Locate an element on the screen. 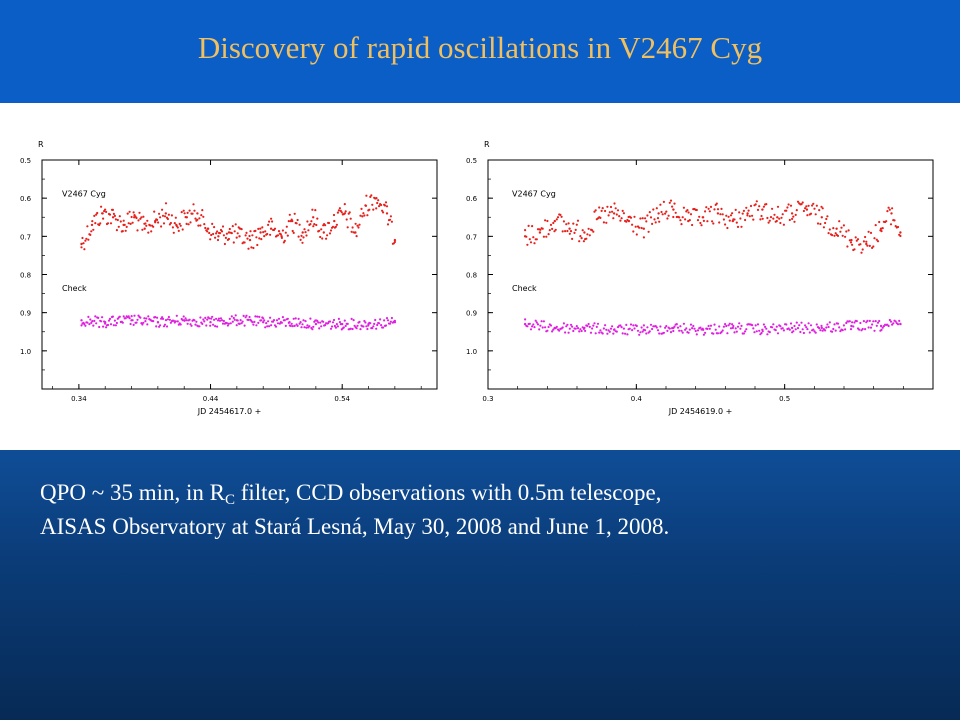 The image size is (960, 720). check-anchor-point is located at coordinates (395, 322).